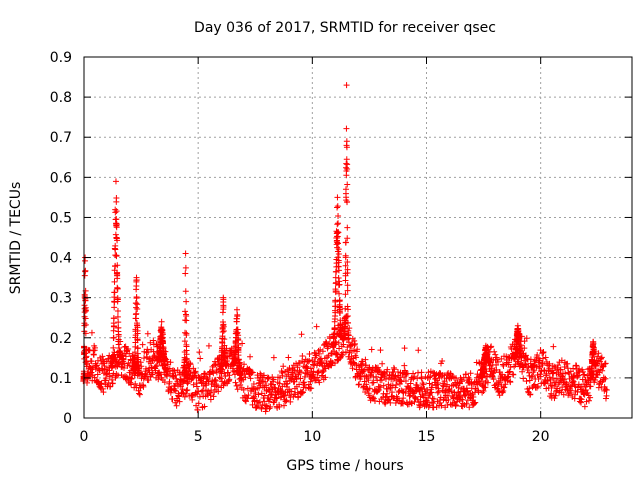 The image size is (640, 480). What do you see at coordinates (61, 98) in the screenshot?
I see `y-tick-label: 0.8` at bounding box center [61, 98].